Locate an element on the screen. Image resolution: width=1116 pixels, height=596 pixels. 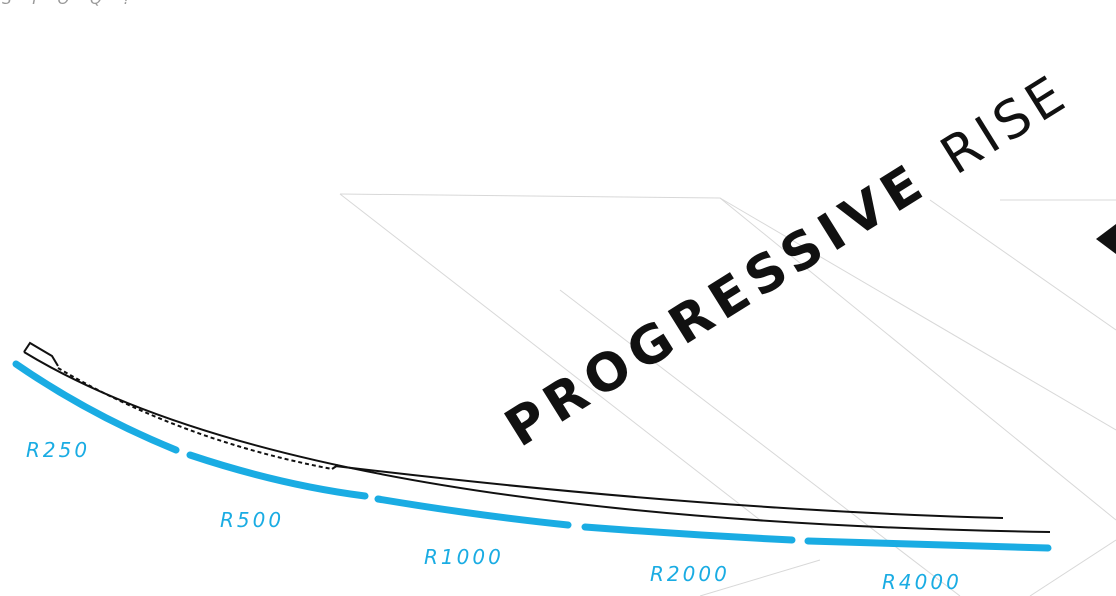
radius-segment-r250 is located at coordinates (96, 407).